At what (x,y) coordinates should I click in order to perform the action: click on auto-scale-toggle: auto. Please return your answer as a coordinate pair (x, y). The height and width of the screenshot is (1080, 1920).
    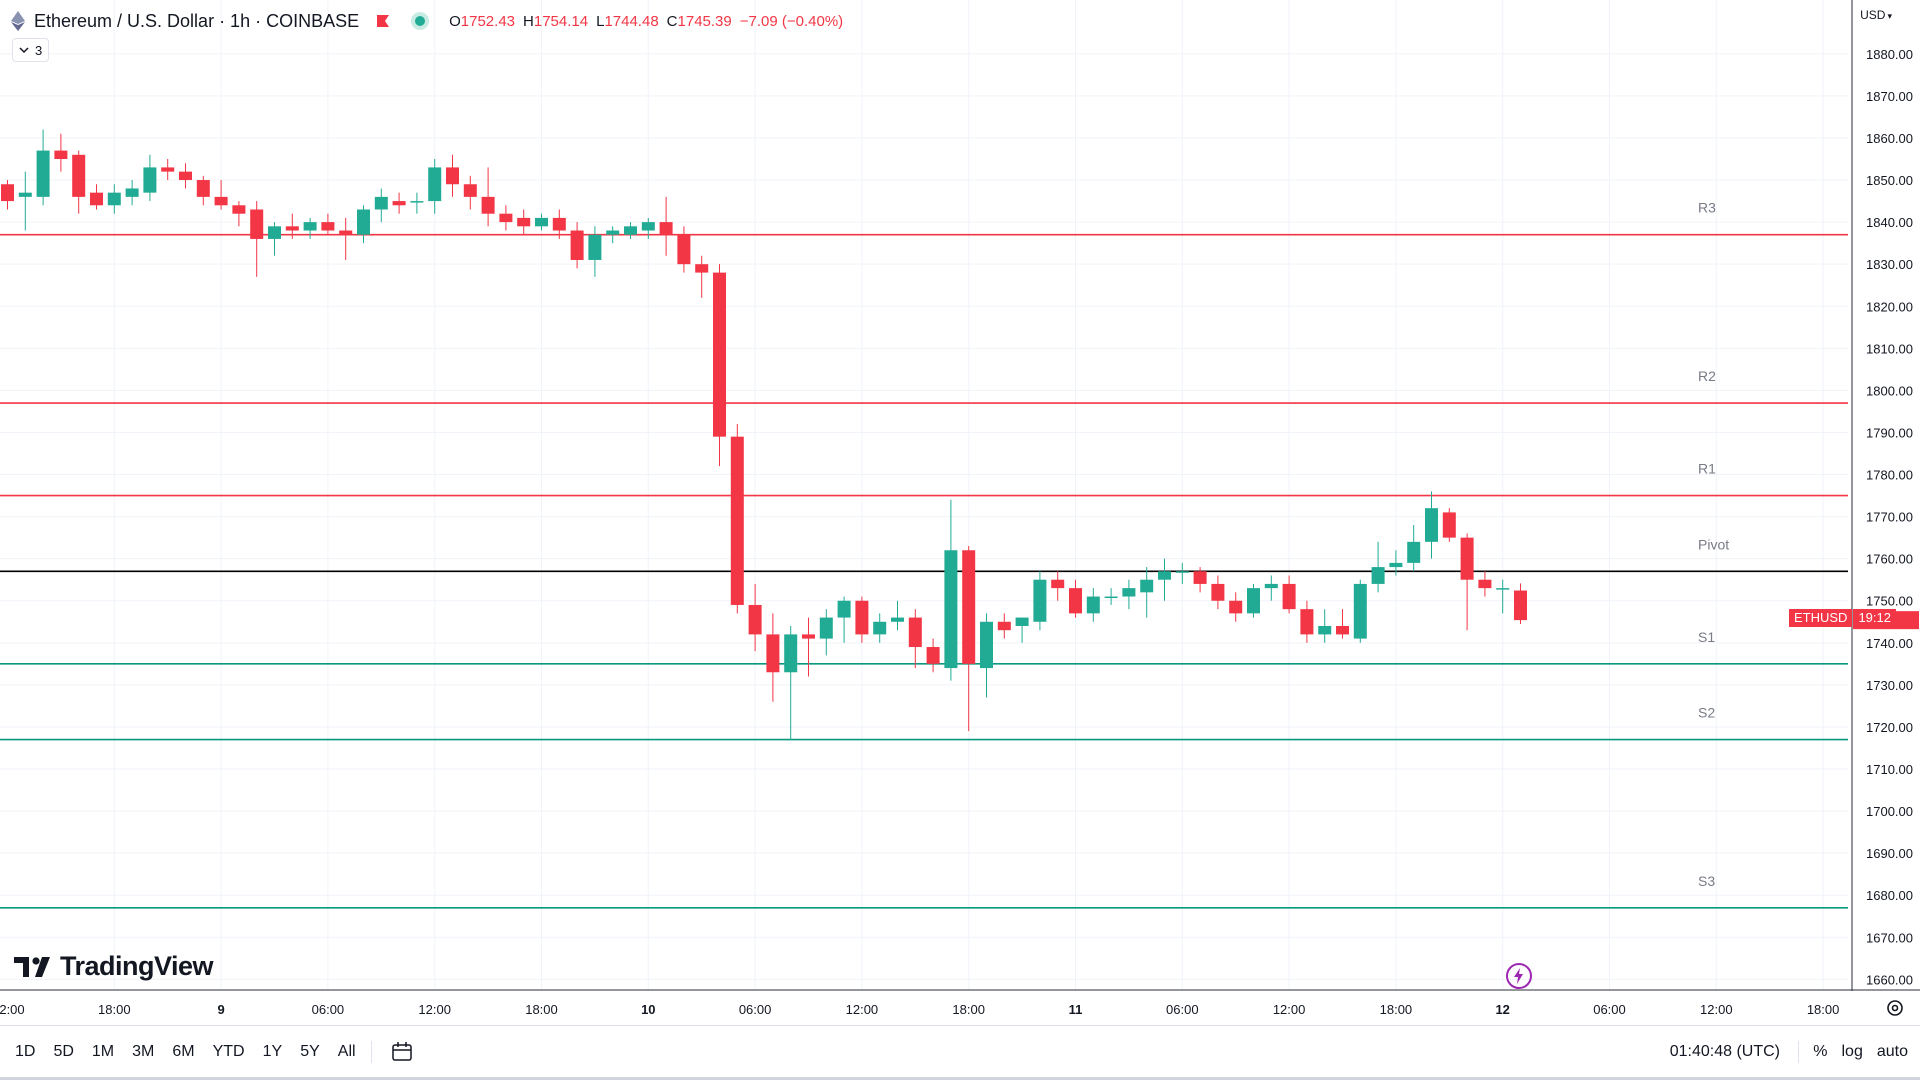
    Looking at the image, I should click on (1892, 1051).